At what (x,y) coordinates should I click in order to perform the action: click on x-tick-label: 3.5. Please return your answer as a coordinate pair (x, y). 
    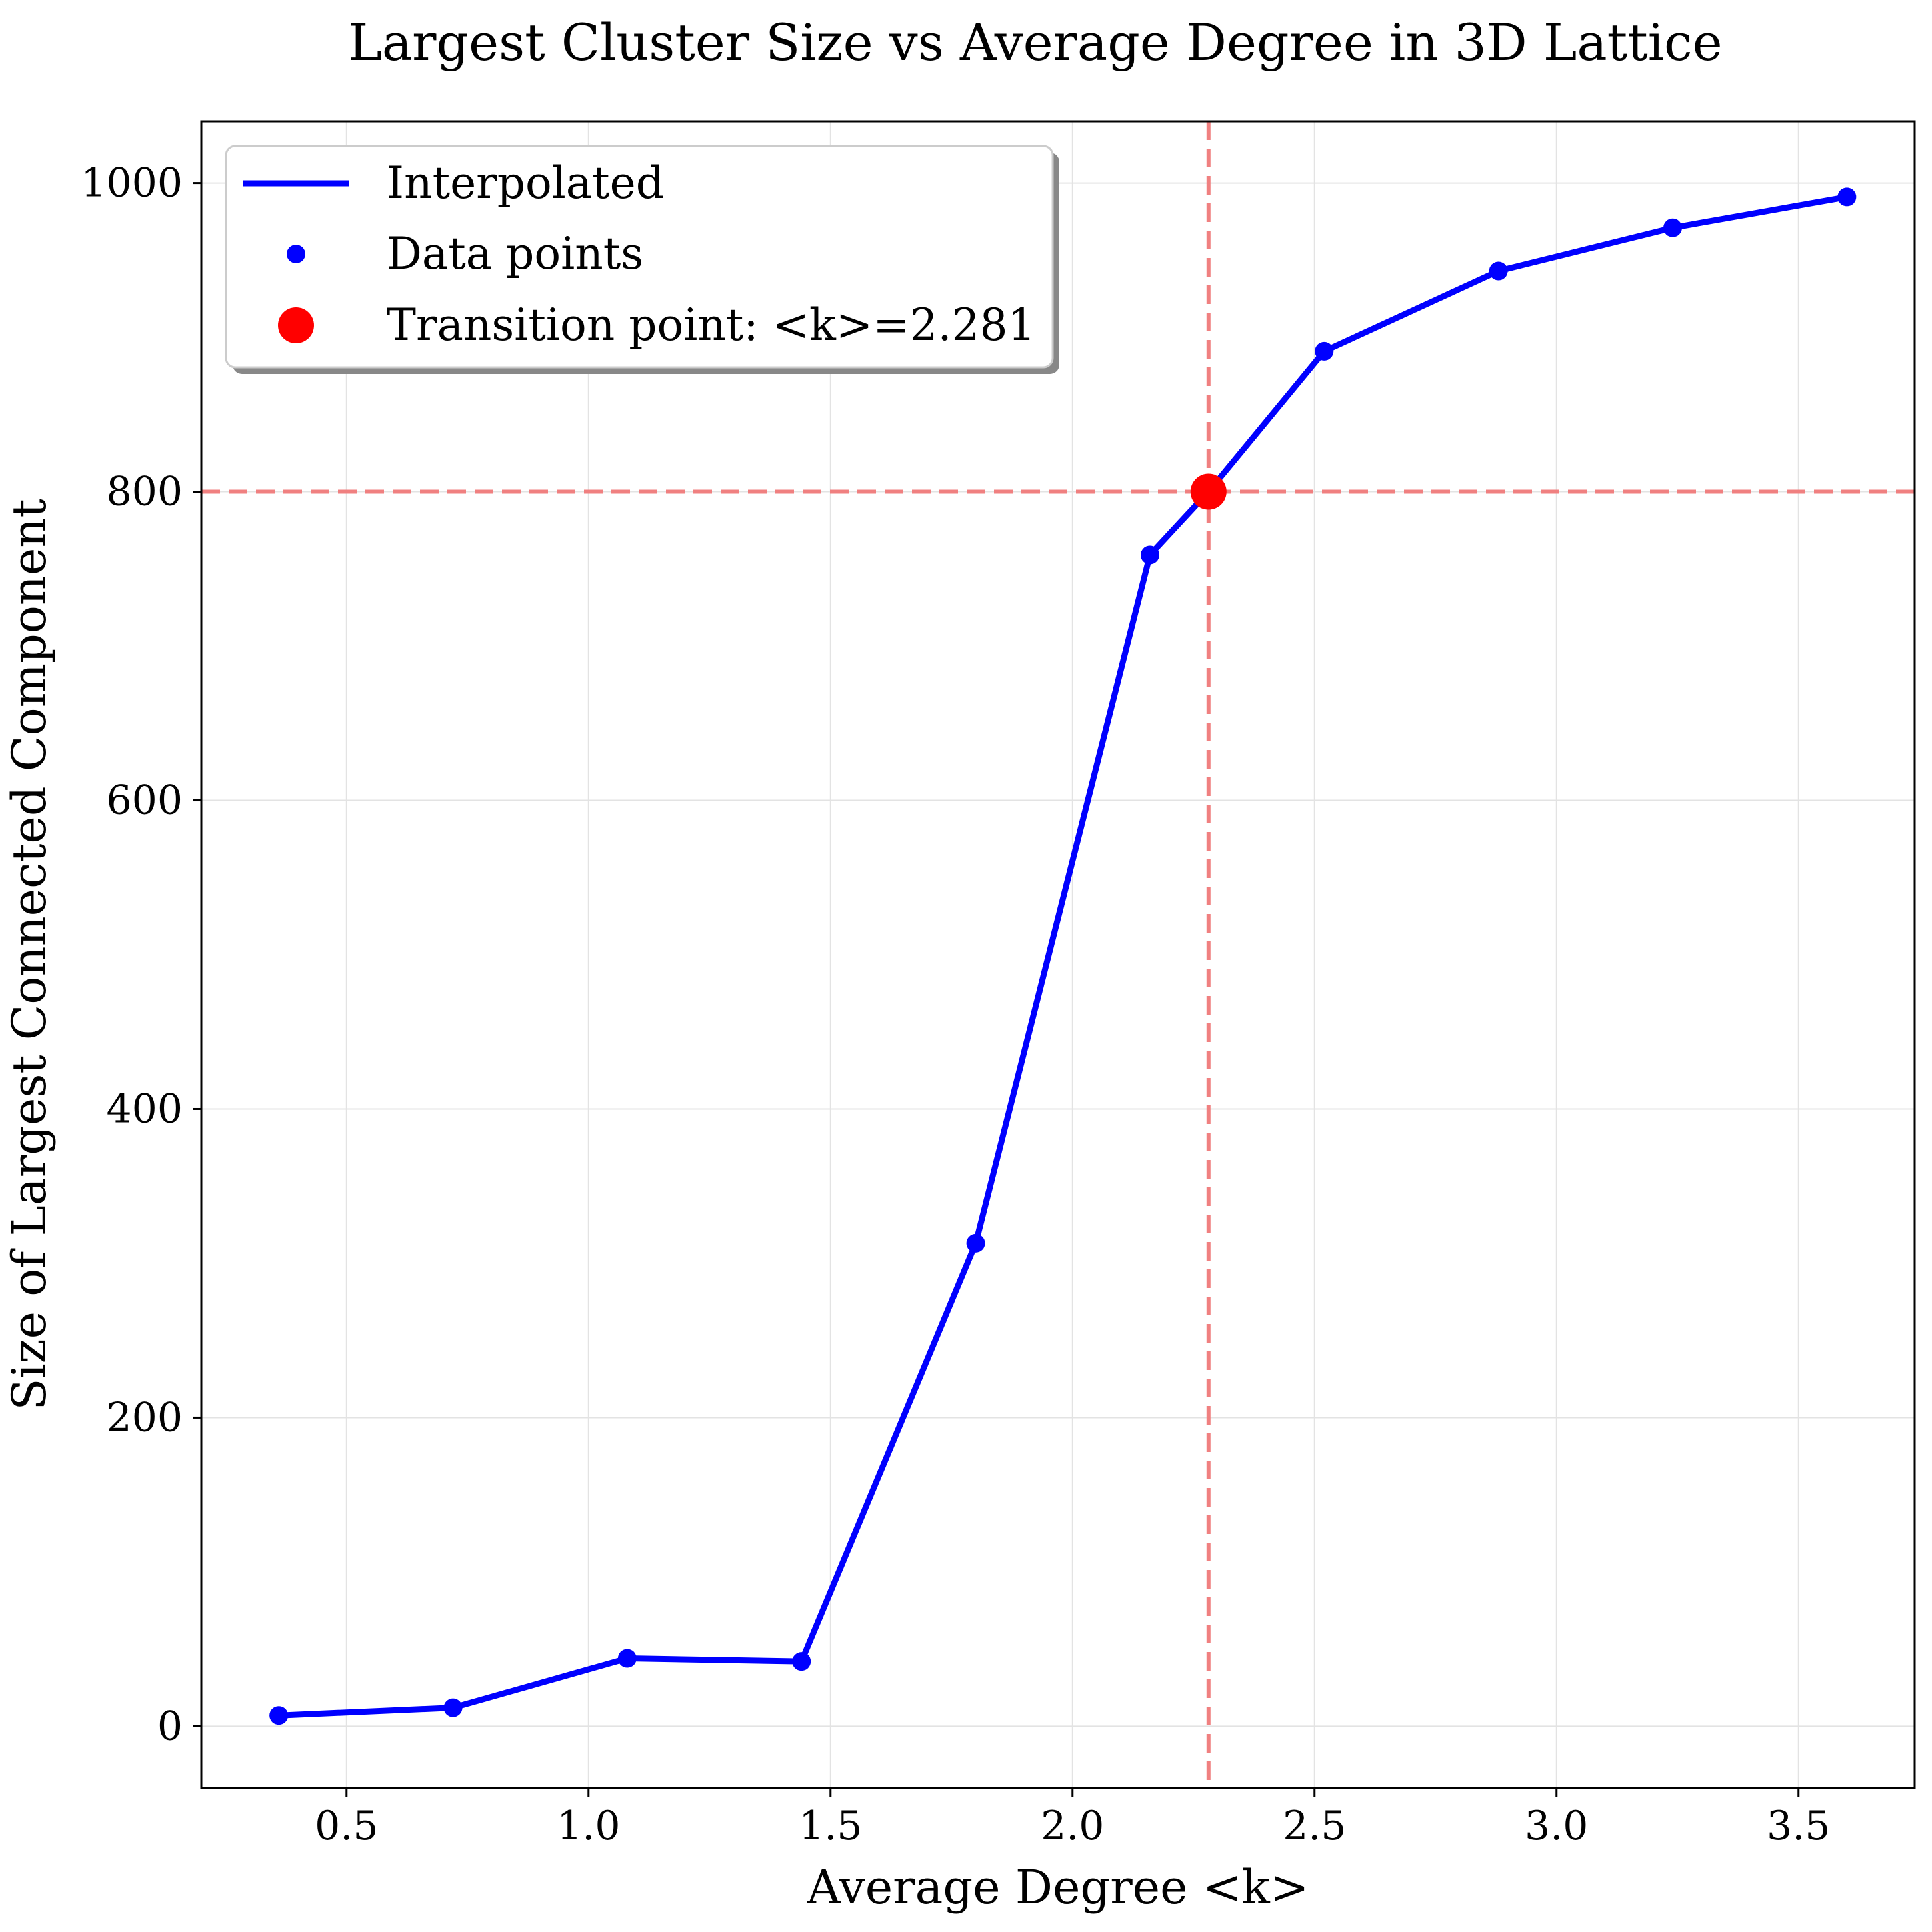
    Looking at the image, I should click on (1798, 1826).